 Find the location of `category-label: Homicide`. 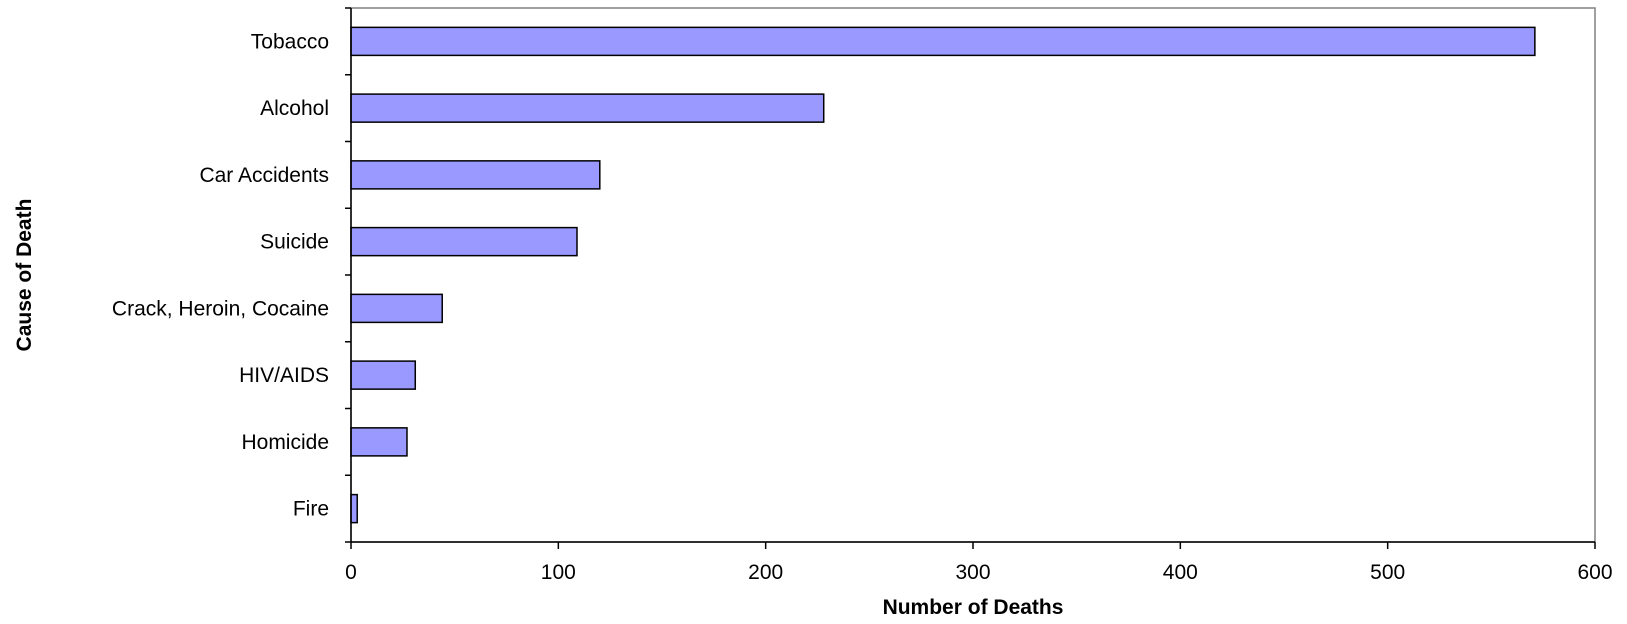

category-label: Homicide is located at coordinates (285, 442).